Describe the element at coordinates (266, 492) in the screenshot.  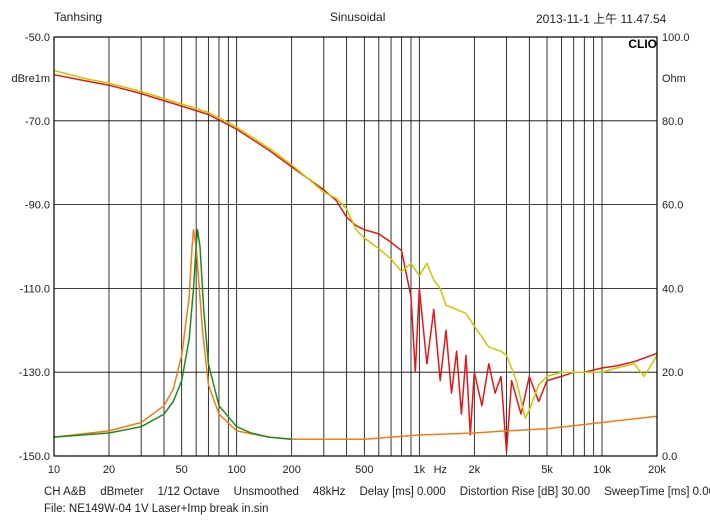
I see `footer-setting: Unsmoothed` at that location.